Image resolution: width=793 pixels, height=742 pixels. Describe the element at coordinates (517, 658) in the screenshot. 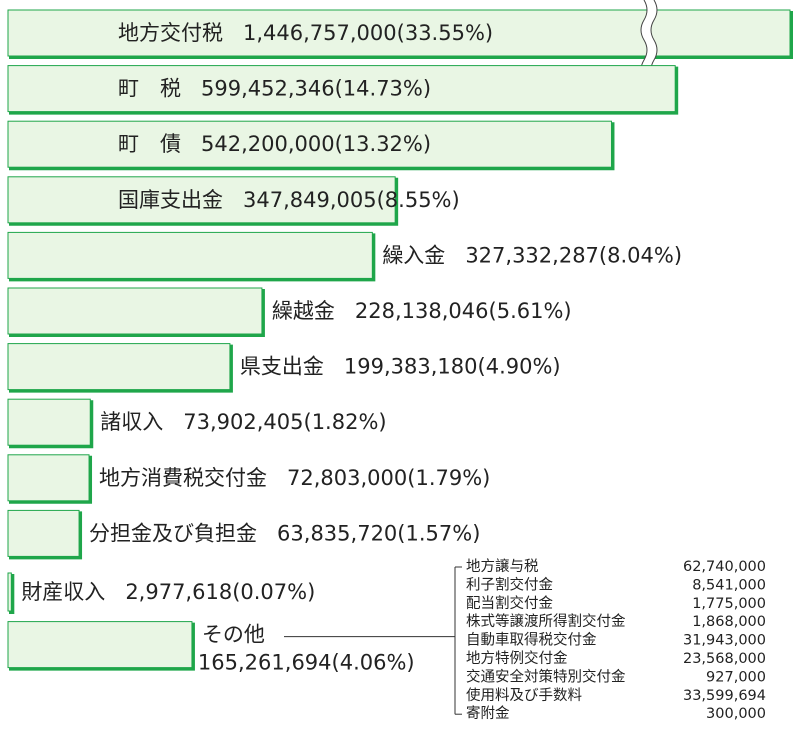

I see `breakdown-name: 地方特例交付金` at that location.